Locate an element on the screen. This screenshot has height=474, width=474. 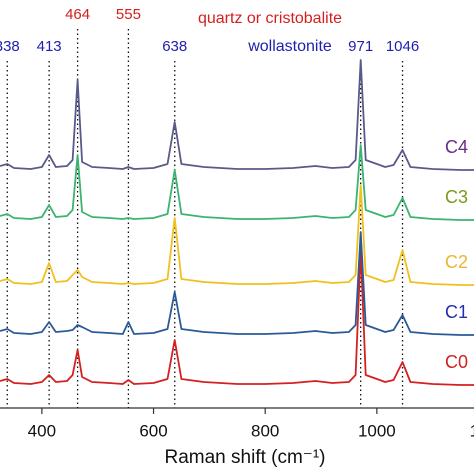
peak-label: 1046 is located at coordinates (402, 46).